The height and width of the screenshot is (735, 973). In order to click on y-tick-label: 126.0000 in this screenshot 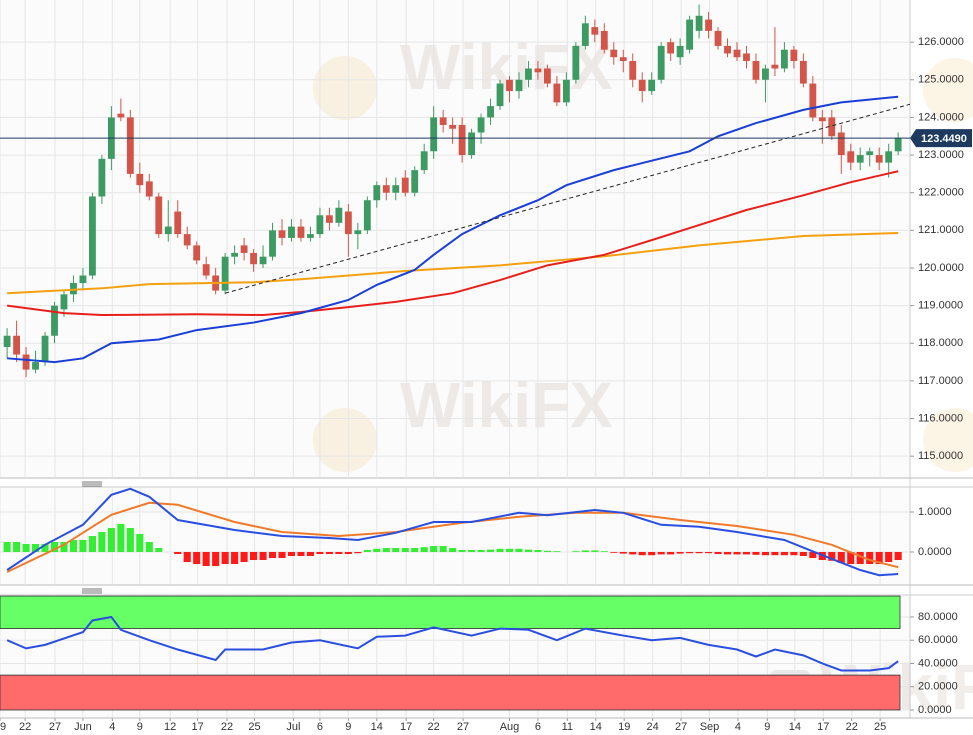, I will do `click(941, 42)`.